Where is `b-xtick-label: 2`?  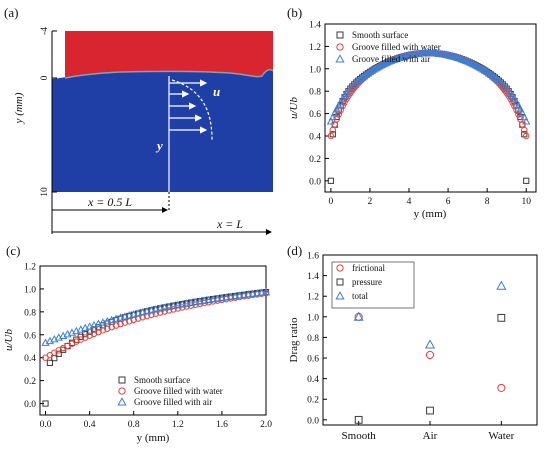 b-xtick-label: 2 is located at coordinates (370, 202).